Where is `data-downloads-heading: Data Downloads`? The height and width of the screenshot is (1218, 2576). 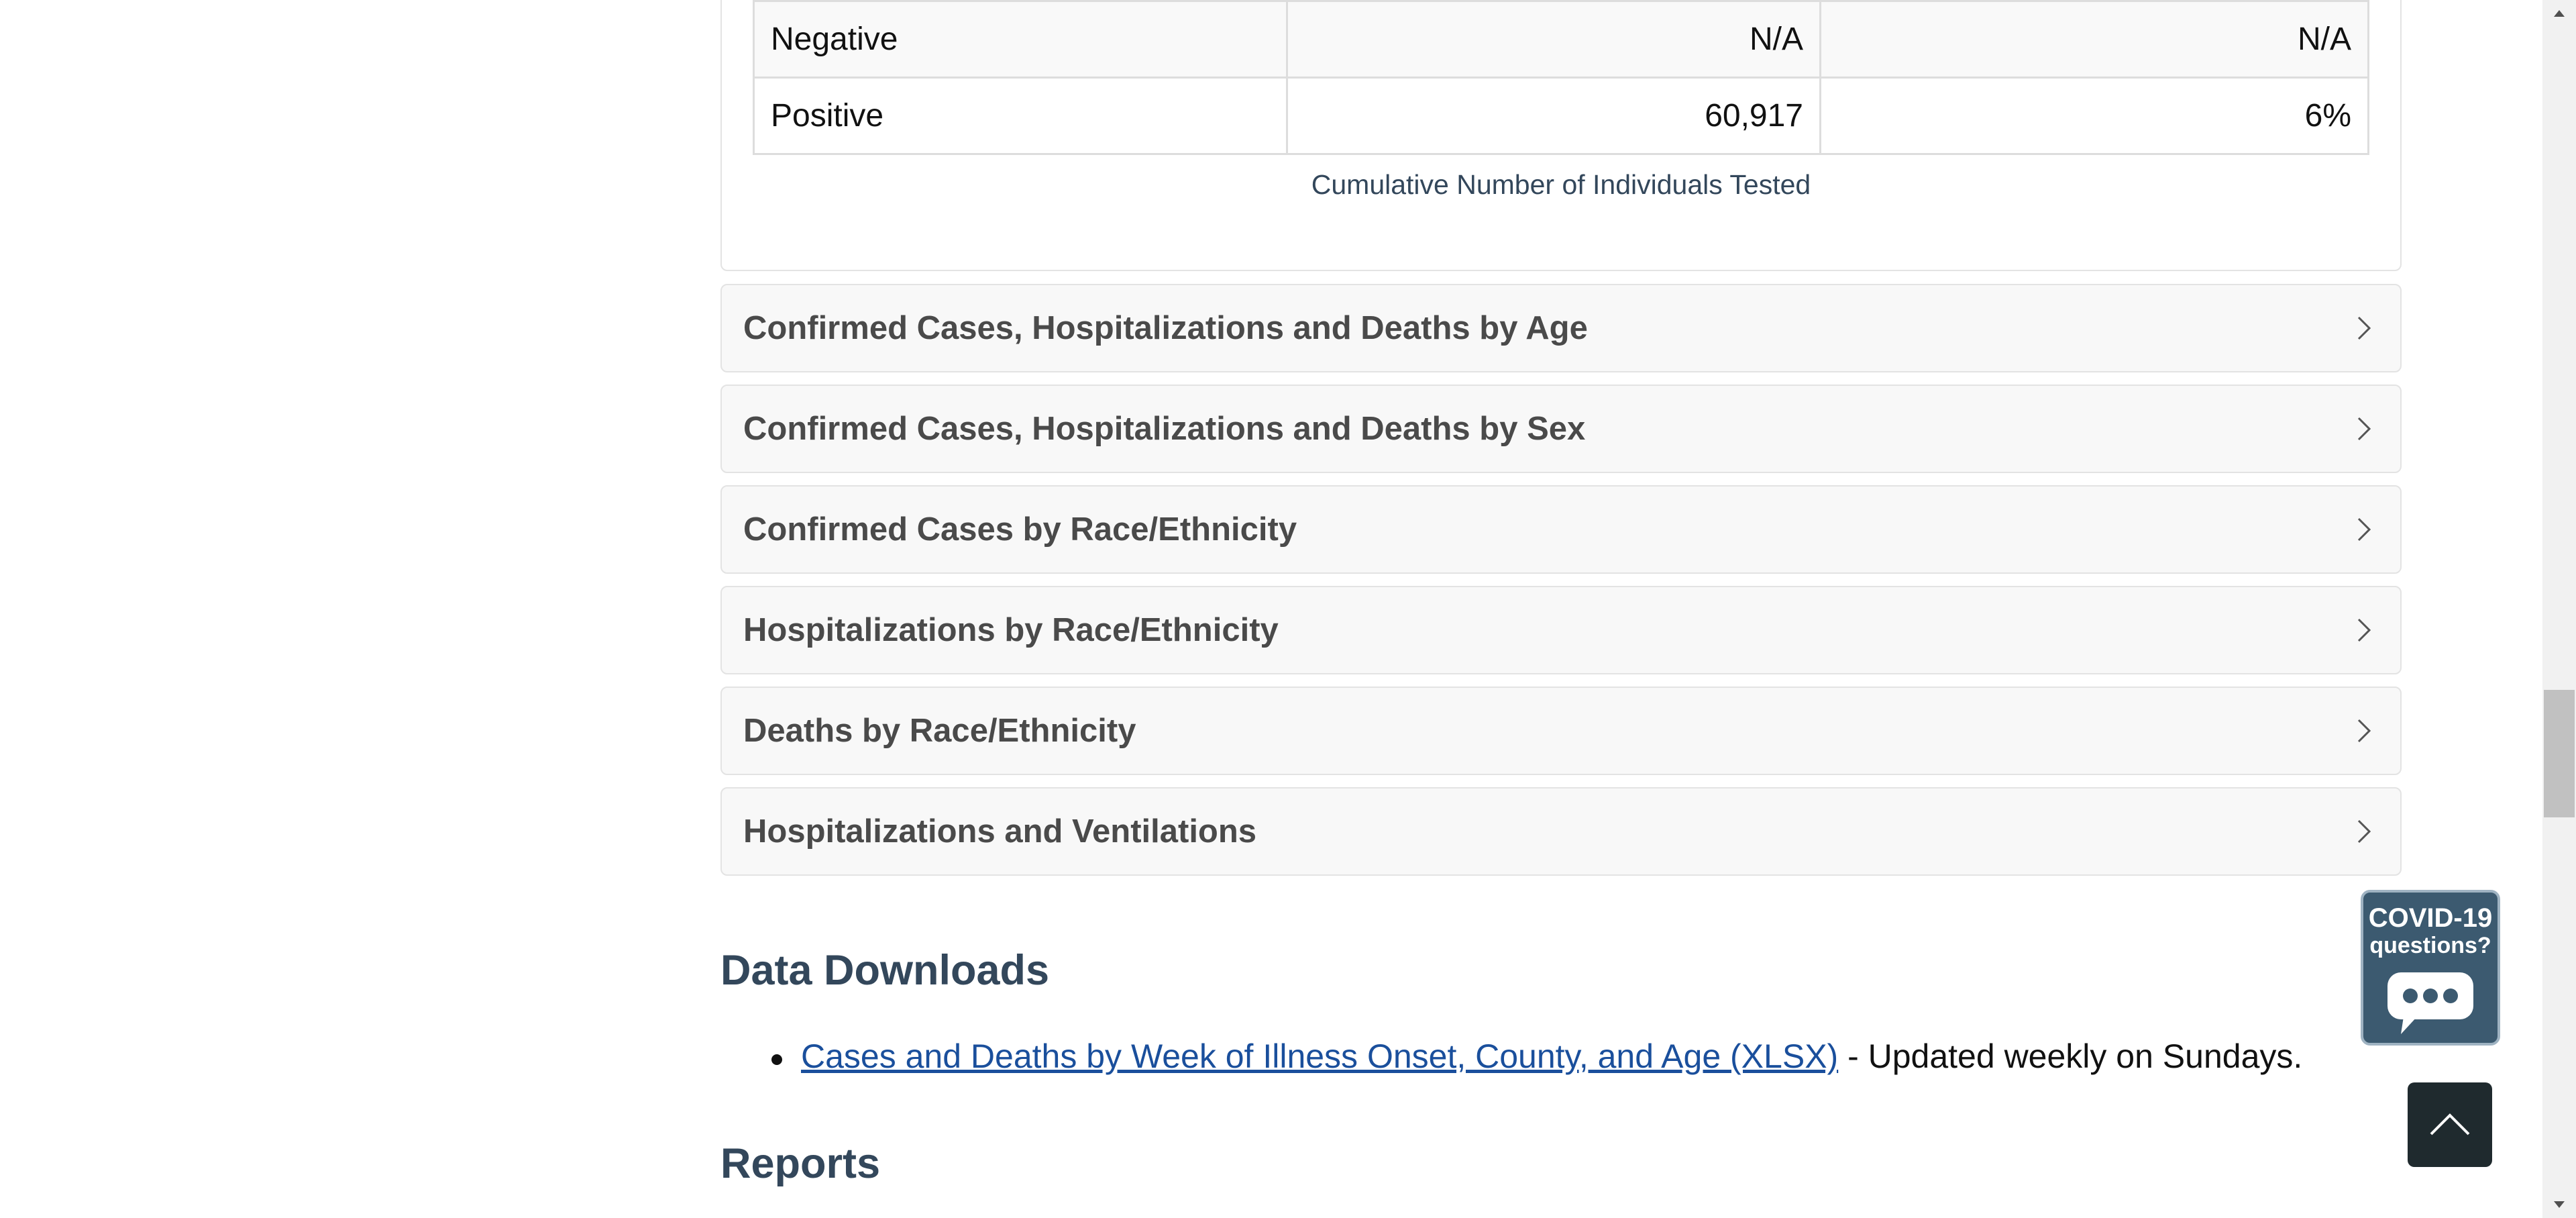 data-downloads-heading: Data Downloads is located at coordinates (885, 971).